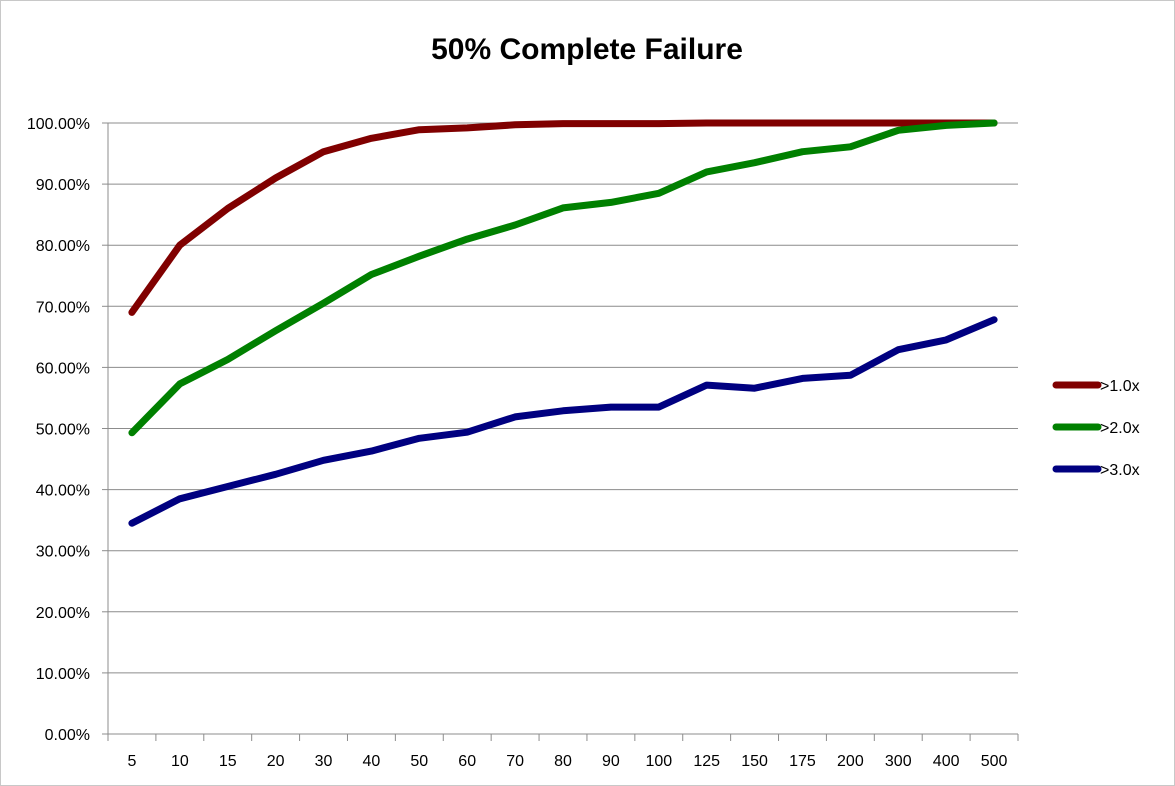 This screenshot has width=1175, height=786. What do you see at coordinates (63, 613) in the screenshot?
I see `y-tick-label: 20.00%` at bounding box center [63, 613].